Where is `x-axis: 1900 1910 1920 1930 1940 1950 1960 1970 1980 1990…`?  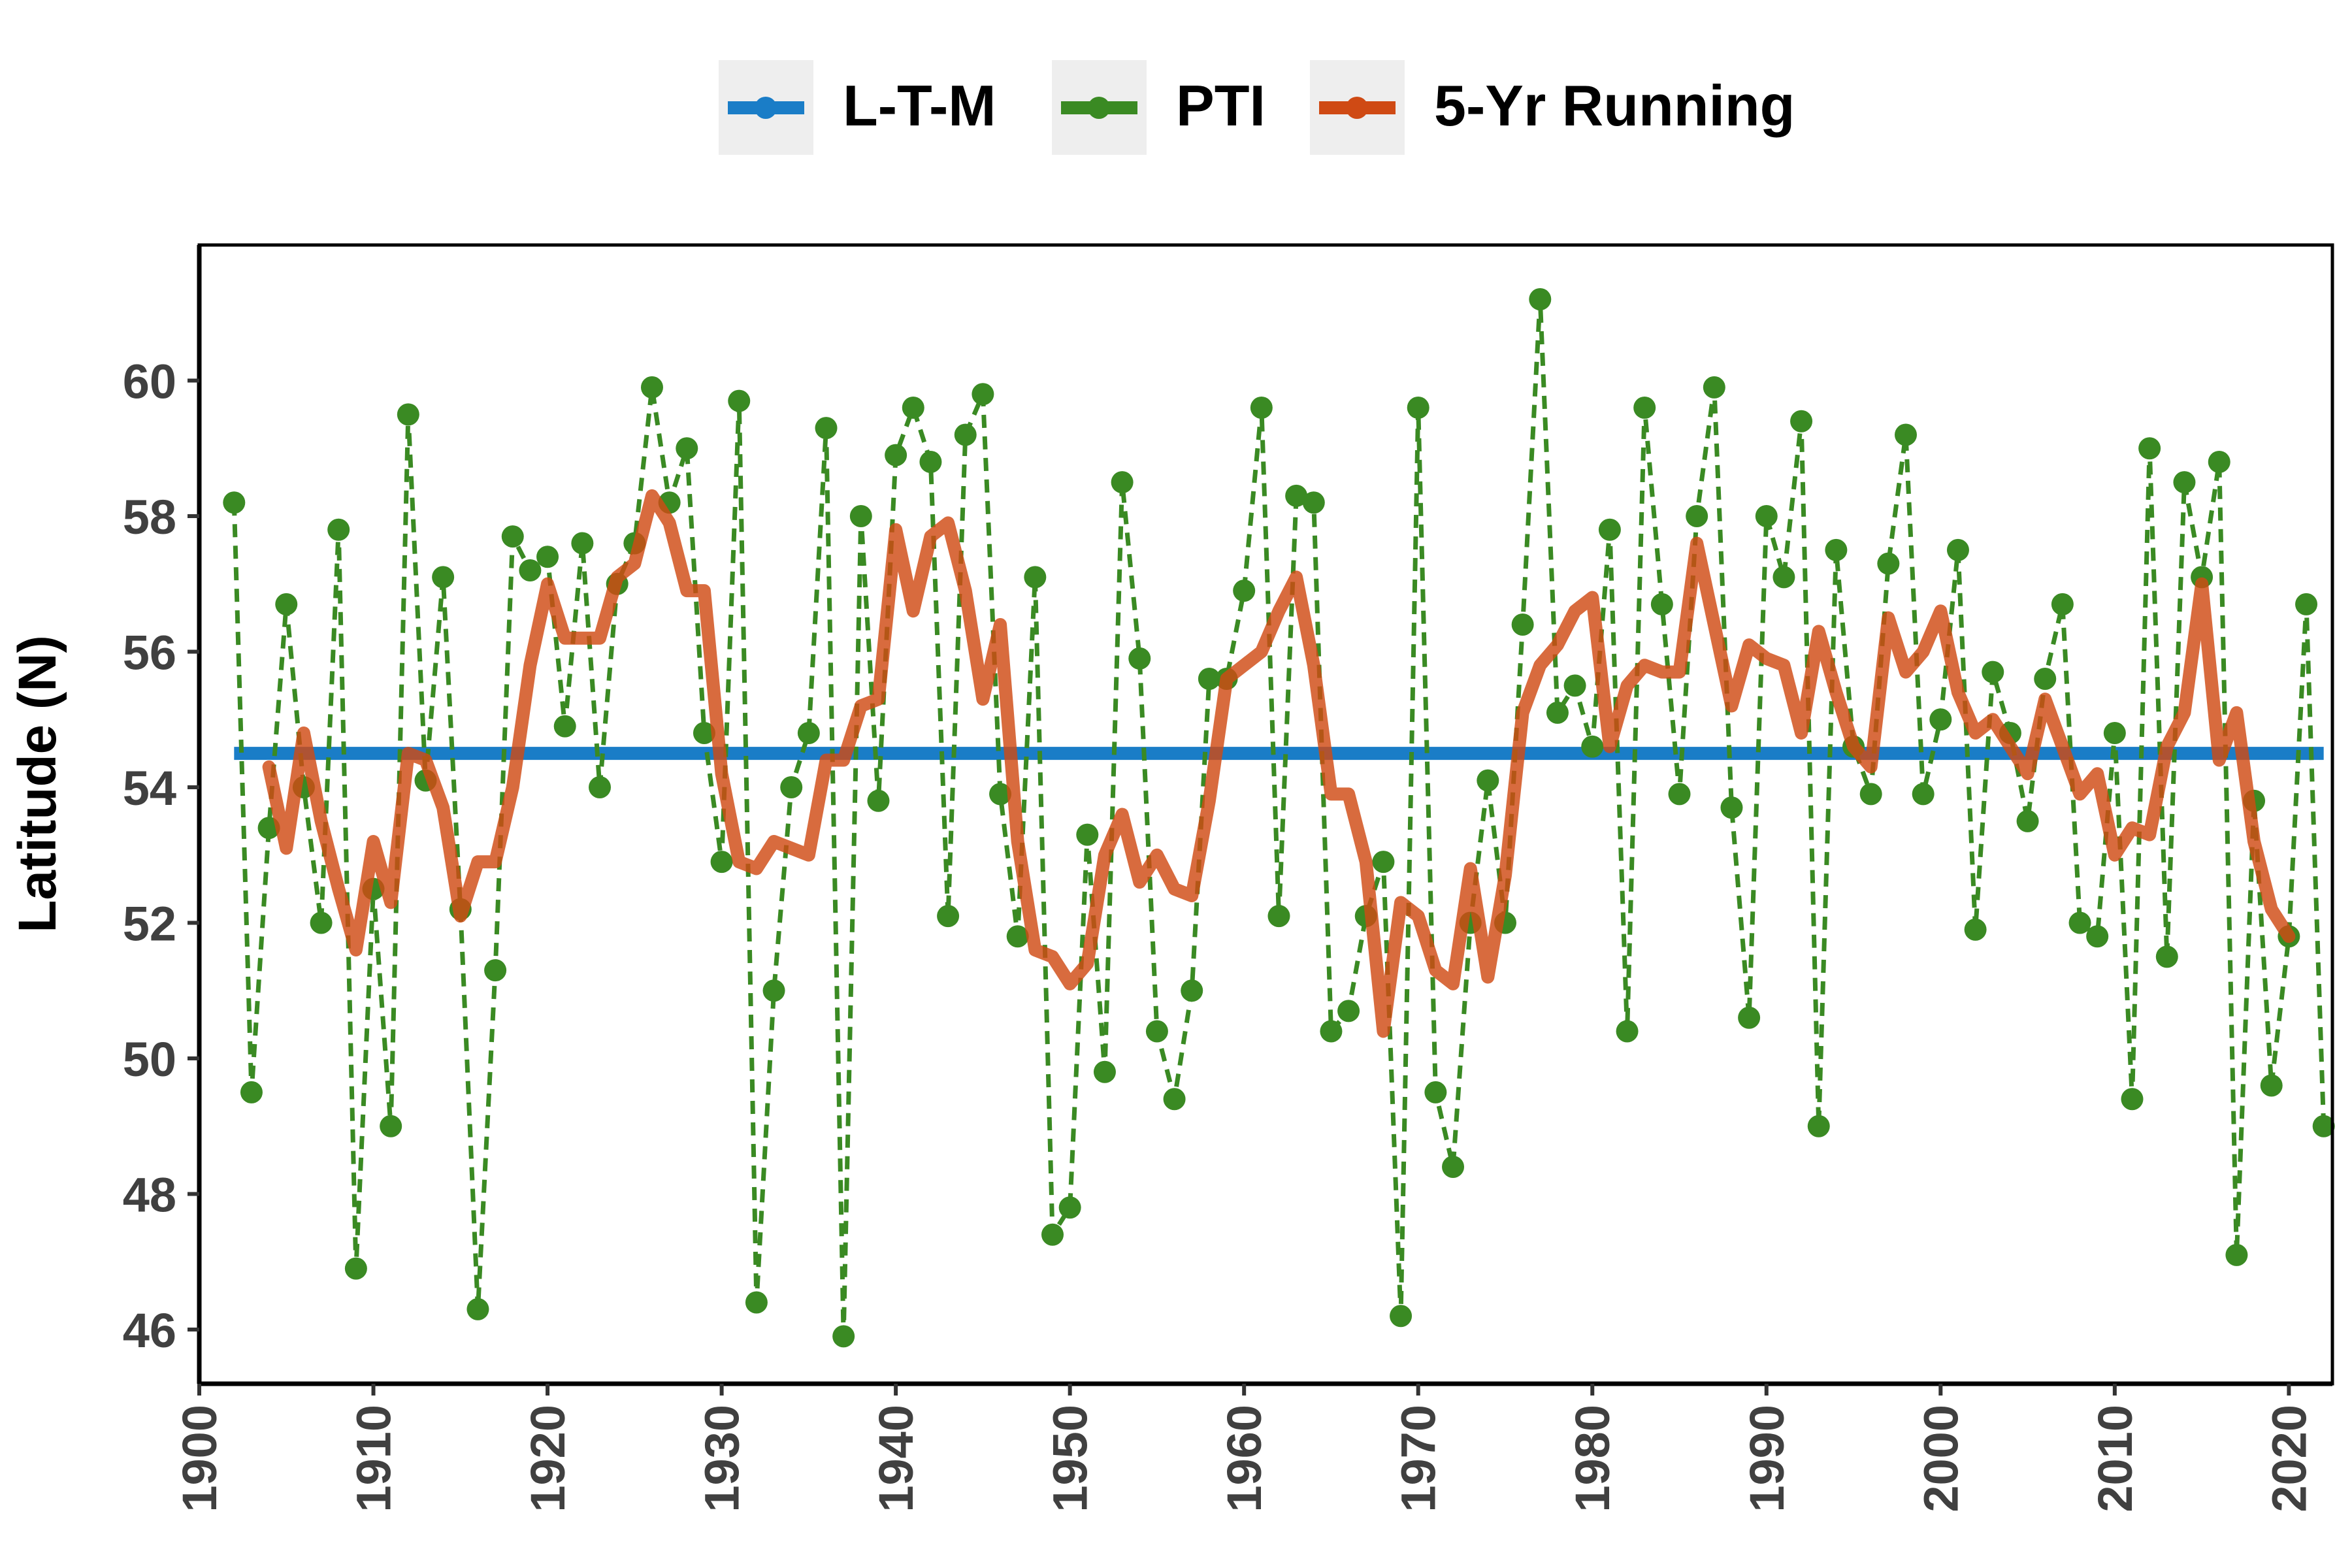
x-axis: 1900 1910 1920 1930 1940 1950 1960 1970 1980 1990… is located at coordinates (1252, 1446).